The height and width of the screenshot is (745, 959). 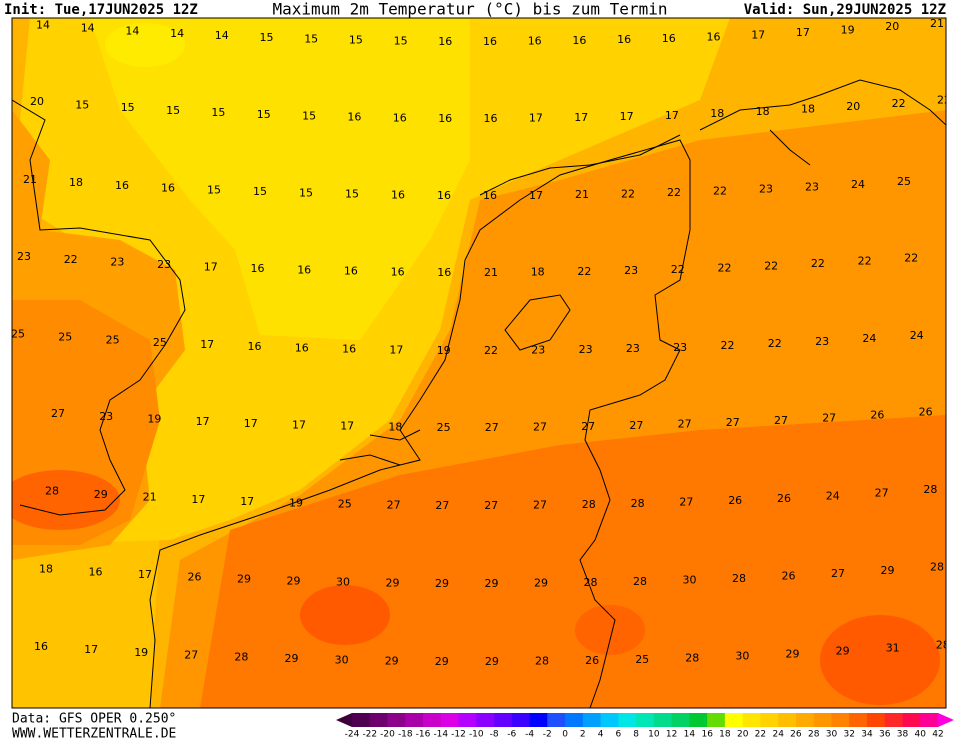 I want to click on colorbar-label: 14, so click(x=690, y=735).